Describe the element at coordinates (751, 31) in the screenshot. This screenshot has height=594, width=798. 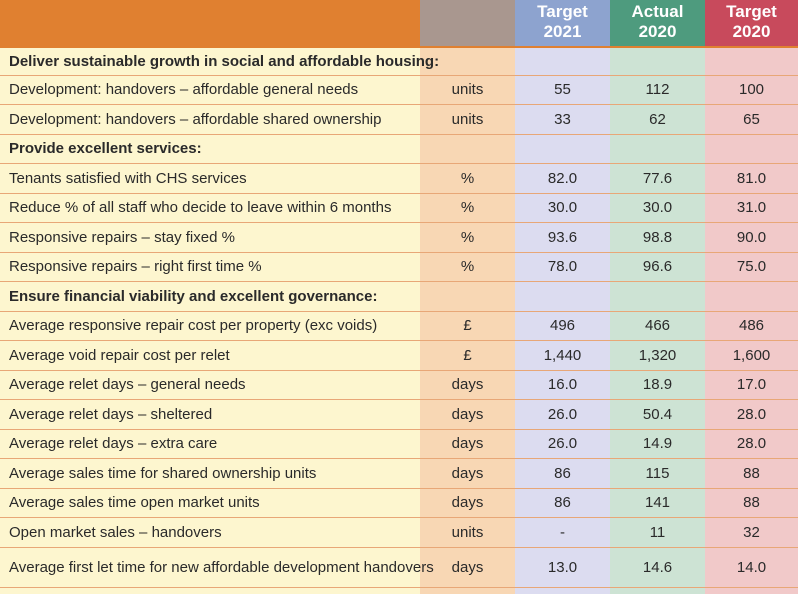
I see `header-target-2020-line2: 2020` at that location.